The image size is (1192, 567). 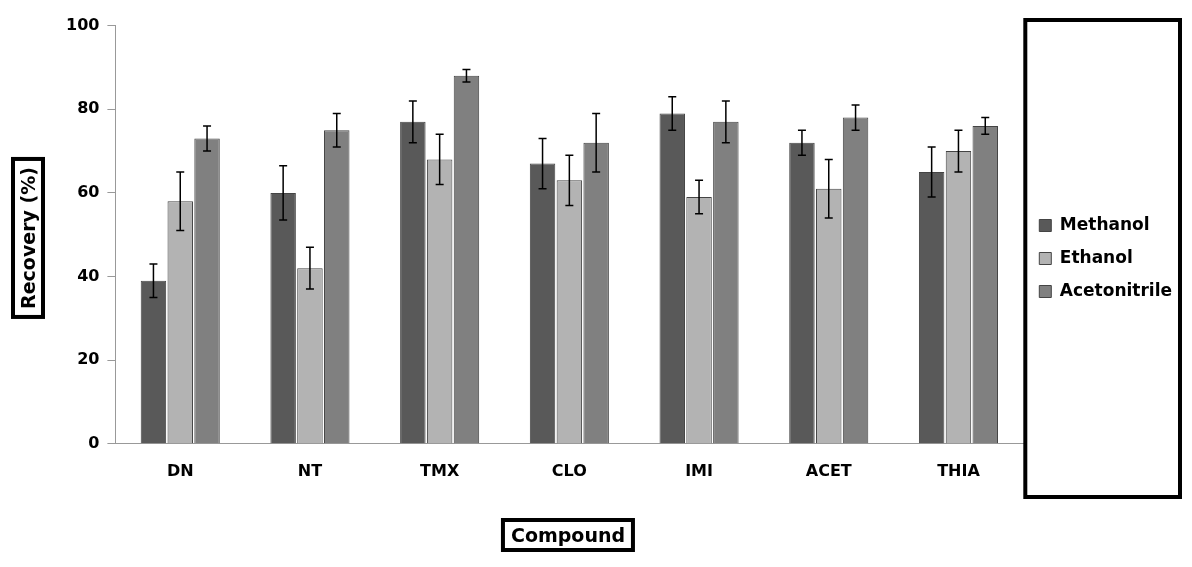 What do you see at coordinates (28, 238) in the screenshot?
I see `y-axis-title: Recovery (%)` at bounding box center [28, 238].